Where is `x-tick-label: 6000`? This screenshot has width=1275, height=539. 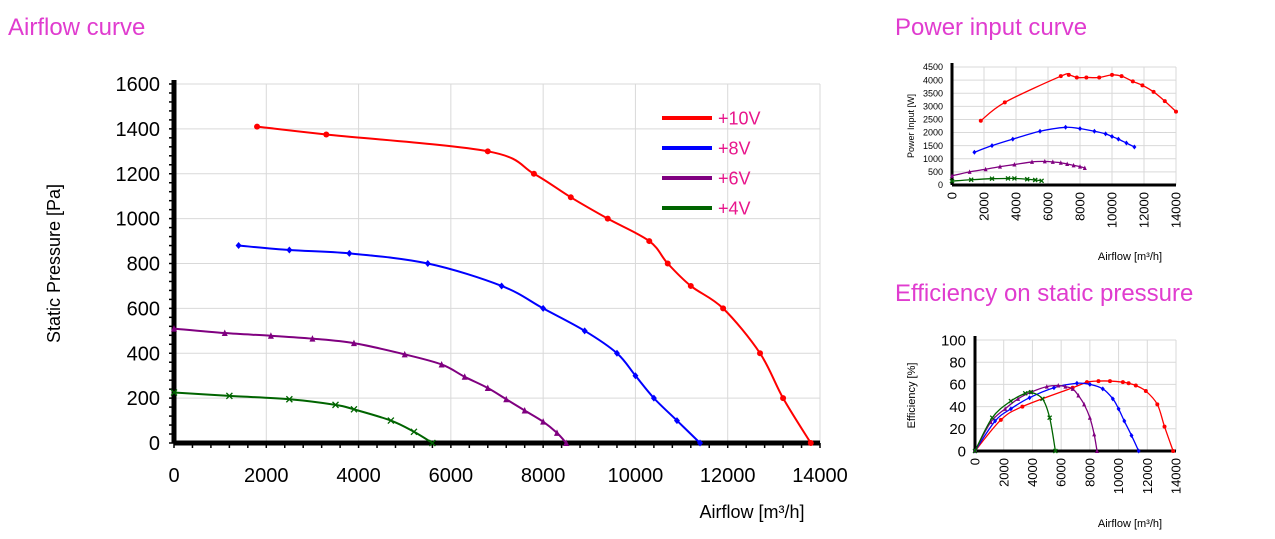 x-tick-label: 6000 is located at coordinates (451, 476).